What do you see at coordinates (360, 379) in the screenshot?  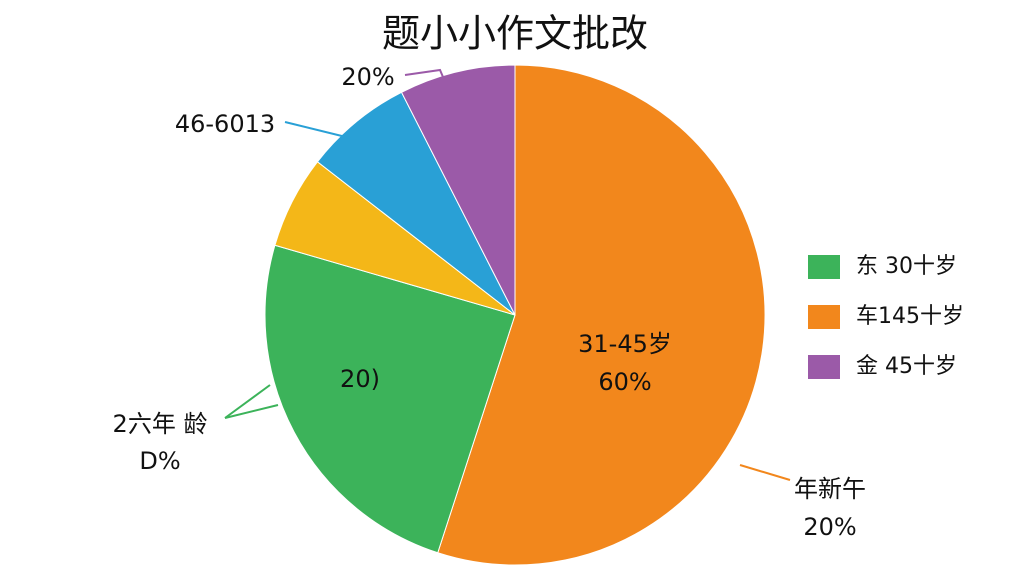 I see `annotation-label: 20)` at bounding box center [360, 379].